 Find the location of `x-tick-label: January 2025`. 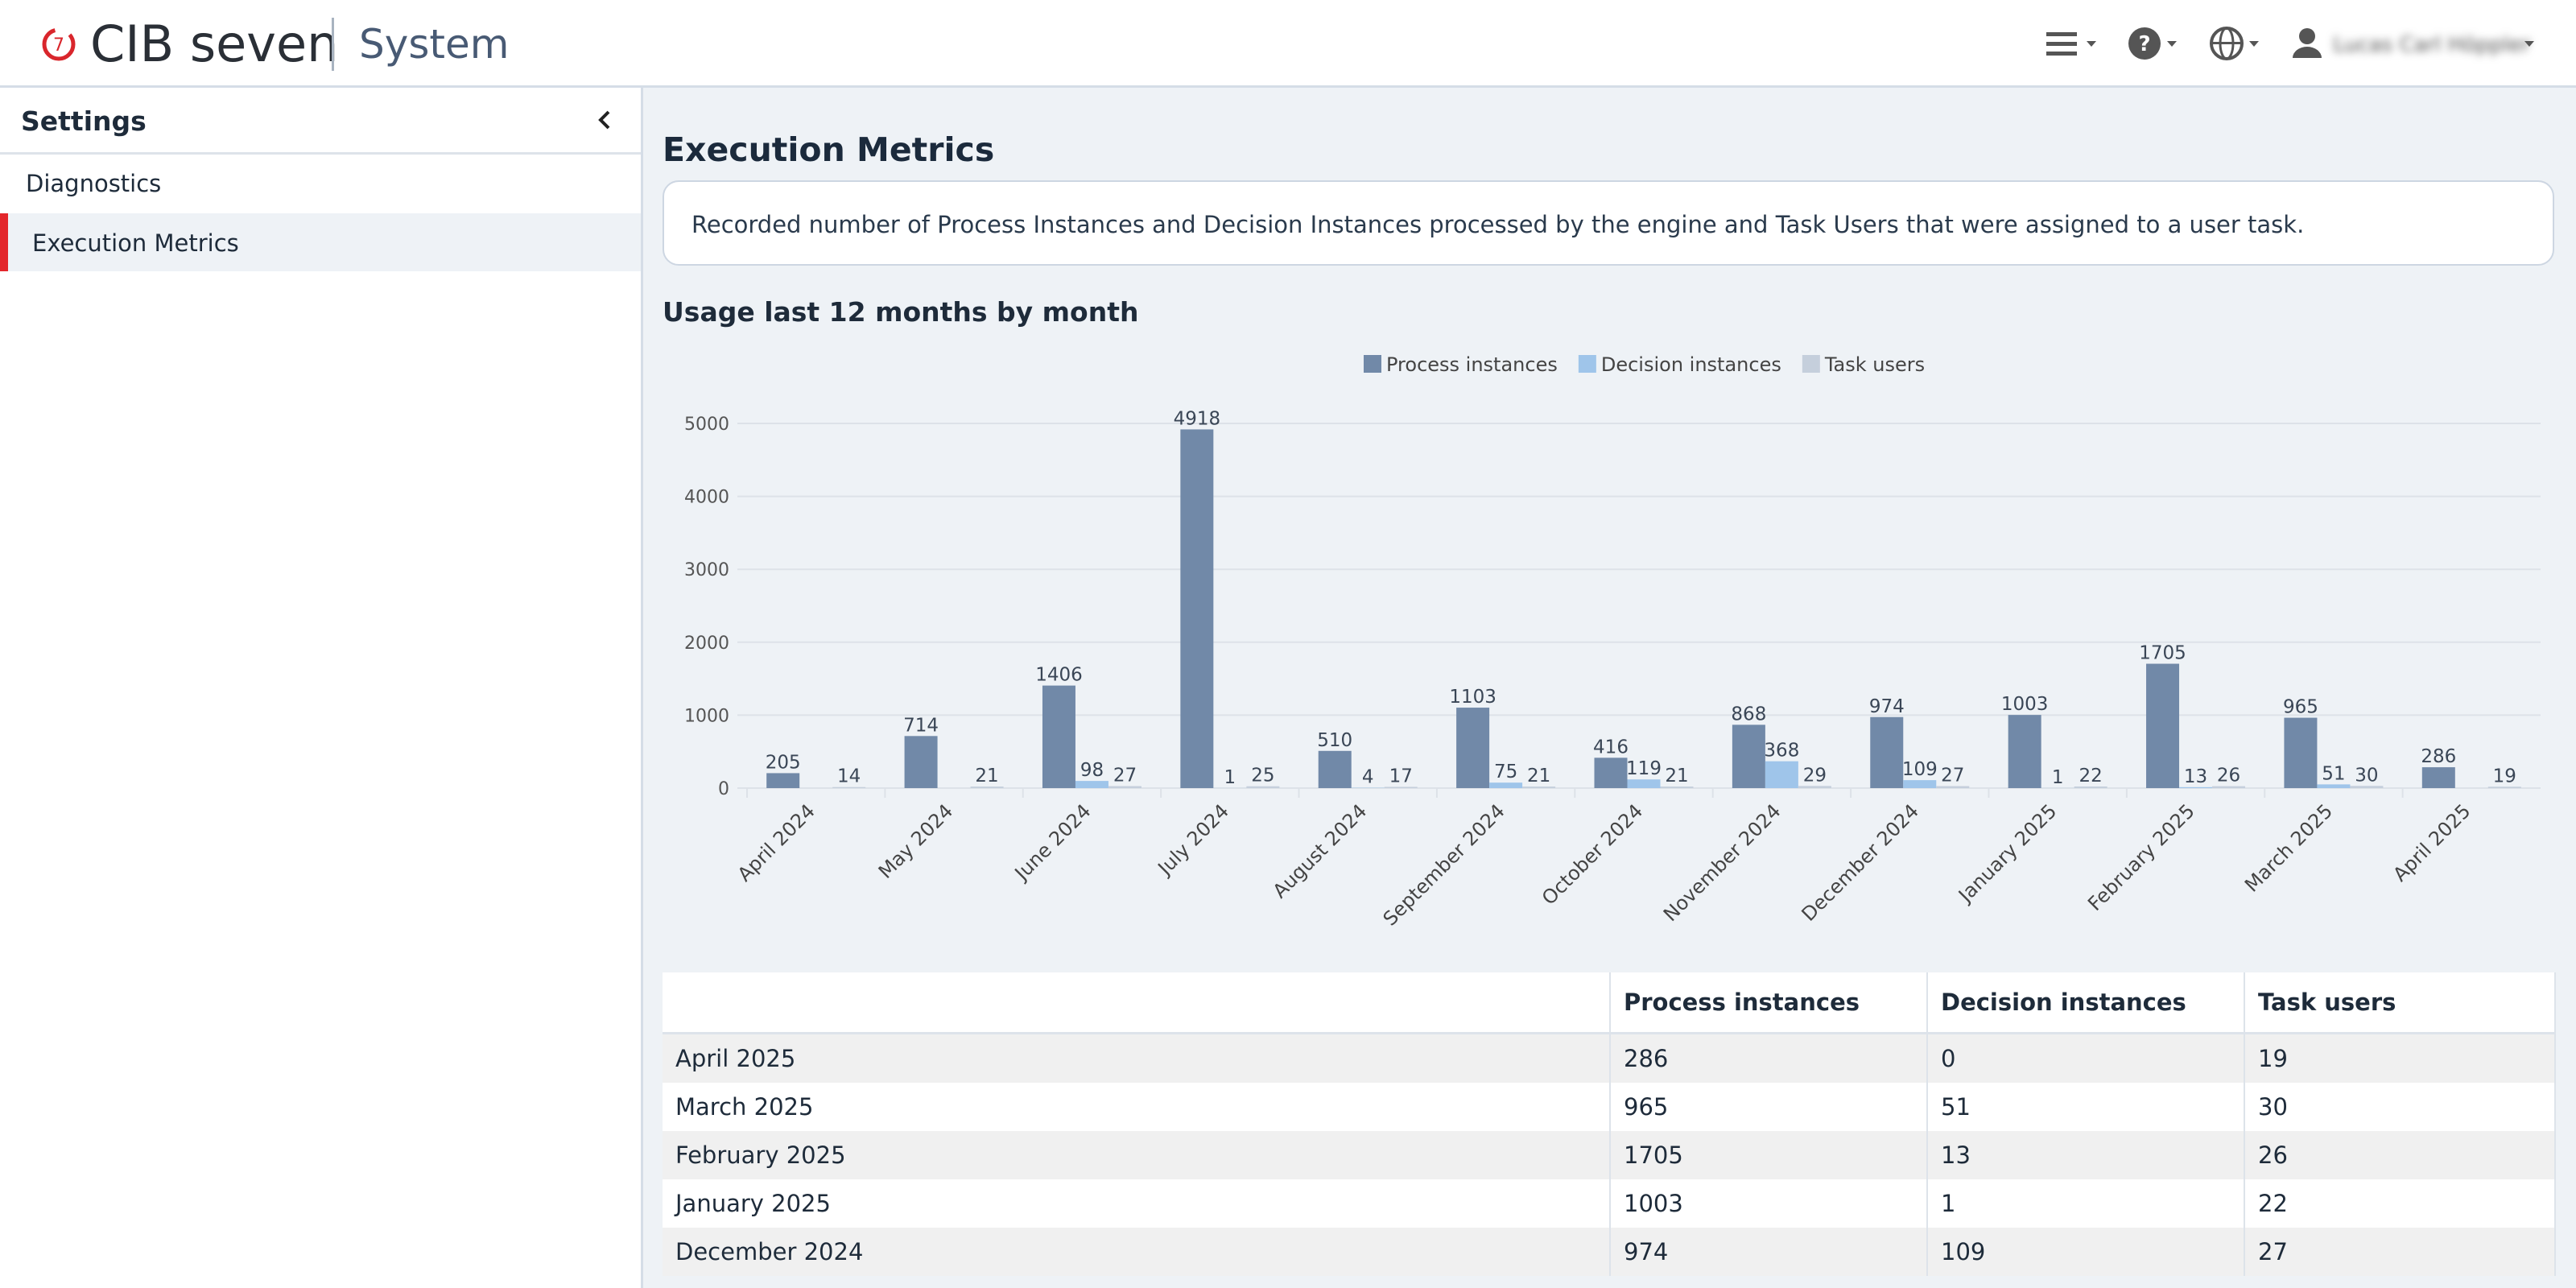

x-tick-label: January 2025 is located at coordinates (2007, 853).